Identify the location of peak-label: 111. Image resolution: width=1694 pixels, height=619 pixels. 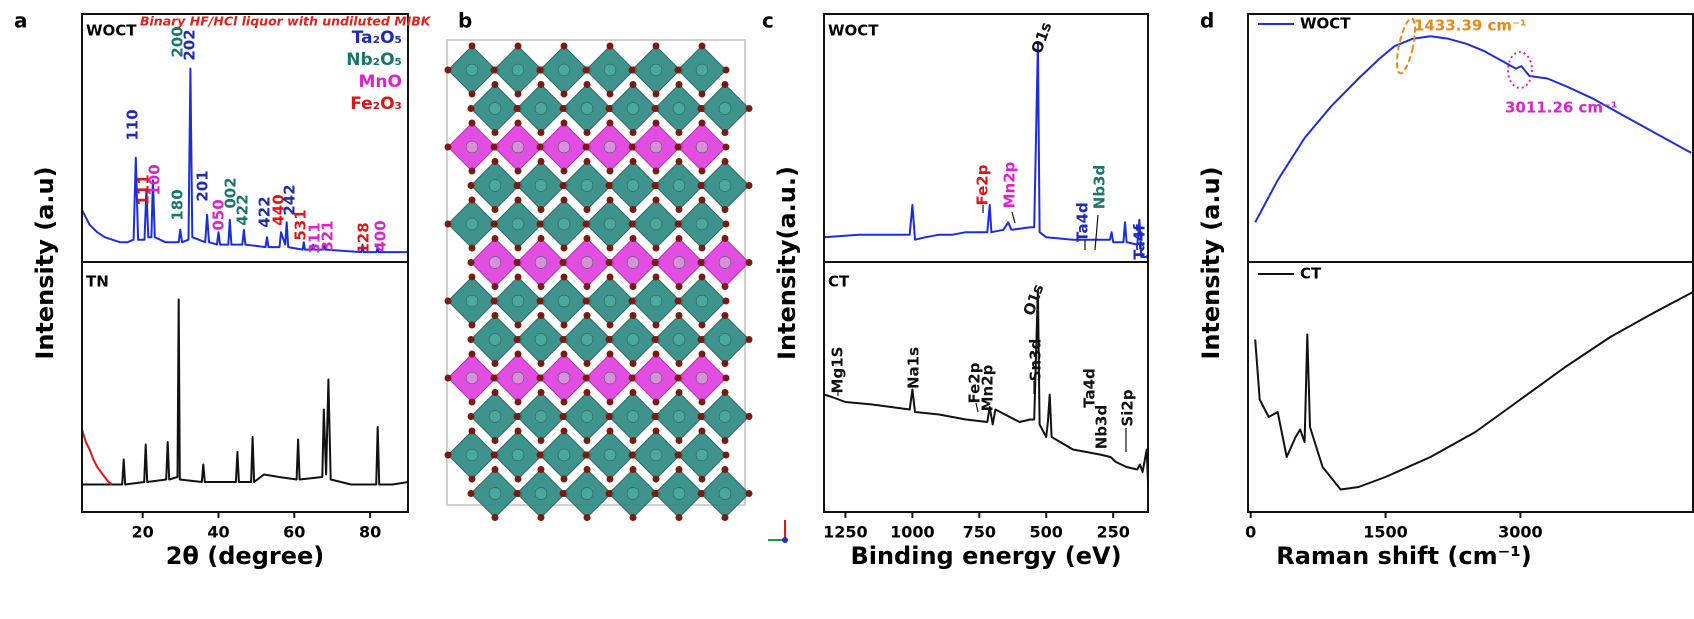
(144, 189).